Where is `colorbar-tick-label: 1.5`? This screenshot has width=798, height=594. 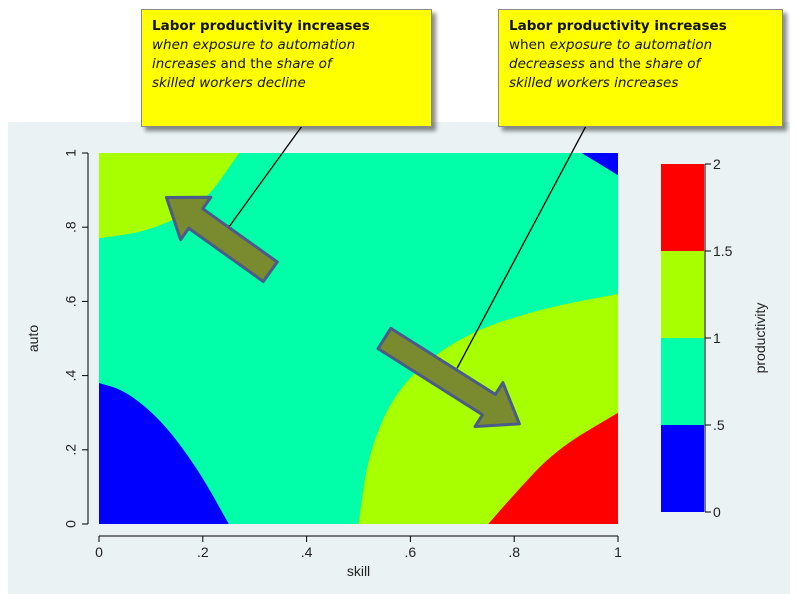 colorbar-tick-label: 1.5 is located at coordinates (723, 251).